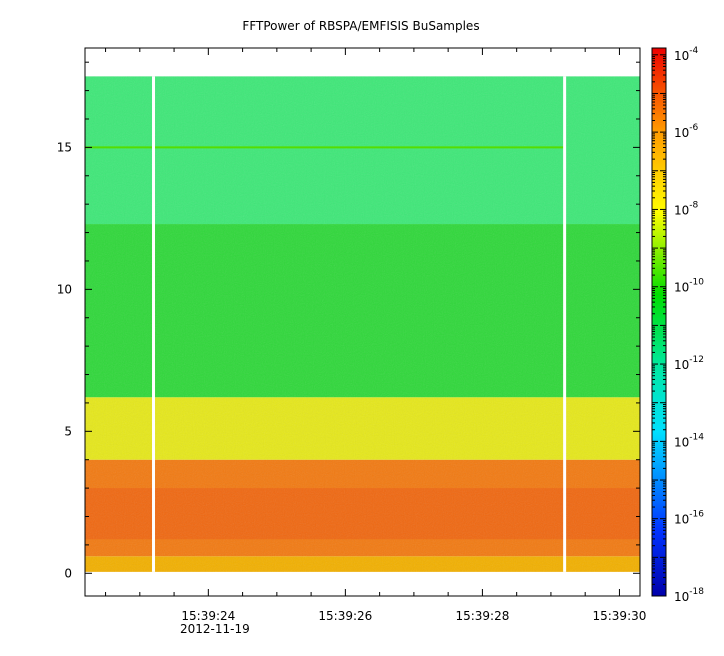 Image resolution: width=724 pixels, height=656 pixels. What do you see at coordinates (482, 616) in the screenshot?
I see `x-tick-label: 15:39:28` at bounding box center [482, 616].